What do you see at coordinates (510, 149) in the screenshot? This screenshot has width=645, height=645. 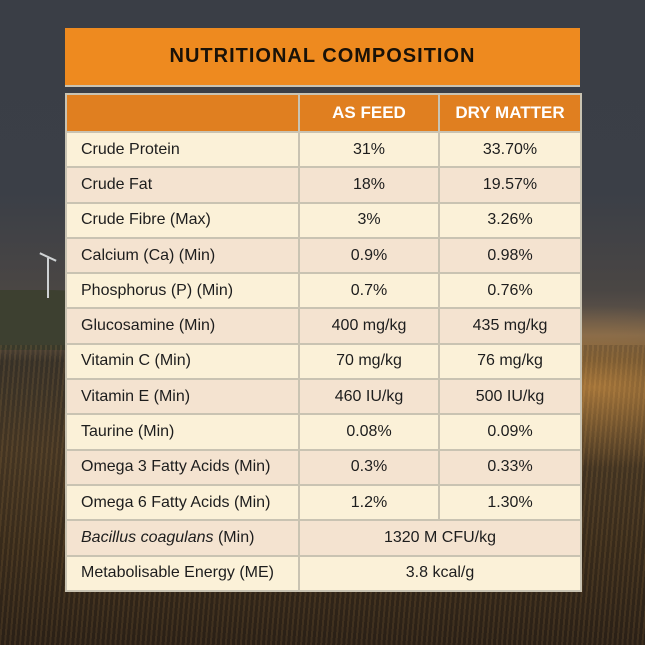 I see `dry-matter-value: 33.70%` at bounding box center [510, 149].